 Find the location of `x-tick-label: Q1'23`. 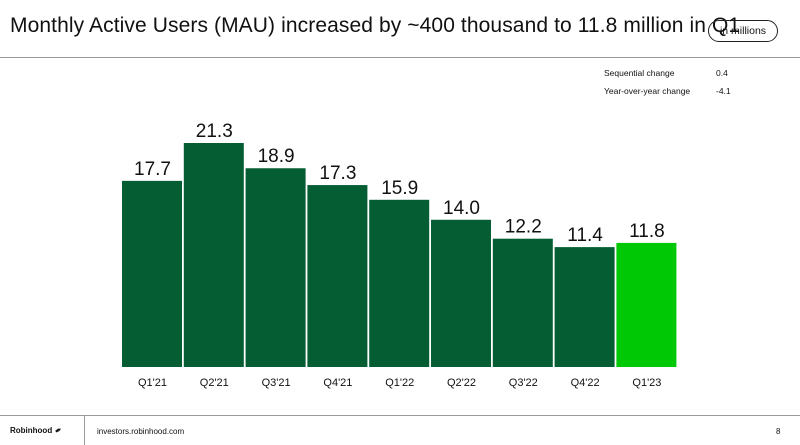

x-tick-label: Q1'23 is located at coordinates (646, 383).